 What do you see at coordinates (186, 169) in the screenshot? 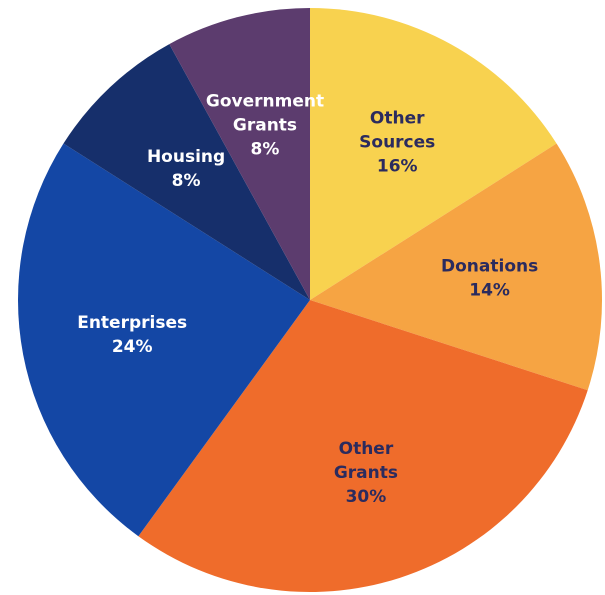
I see `pie-label-housing: Housing 8%` at bounding box center [186, 169].